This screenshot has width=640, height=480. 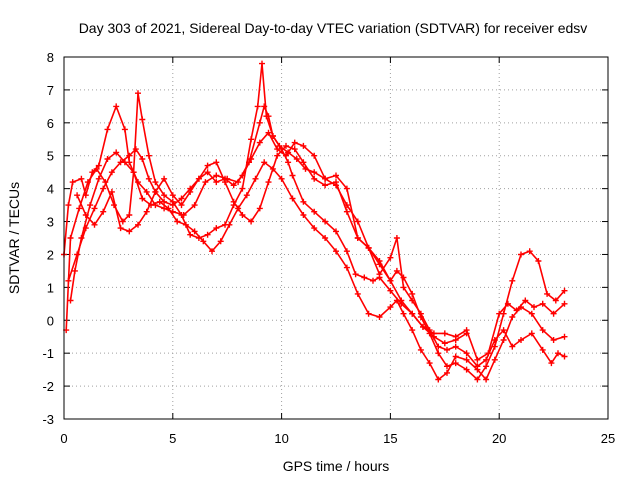 I want to click on x-axis-label: GPS time / hours, so click(x=336, y=466).